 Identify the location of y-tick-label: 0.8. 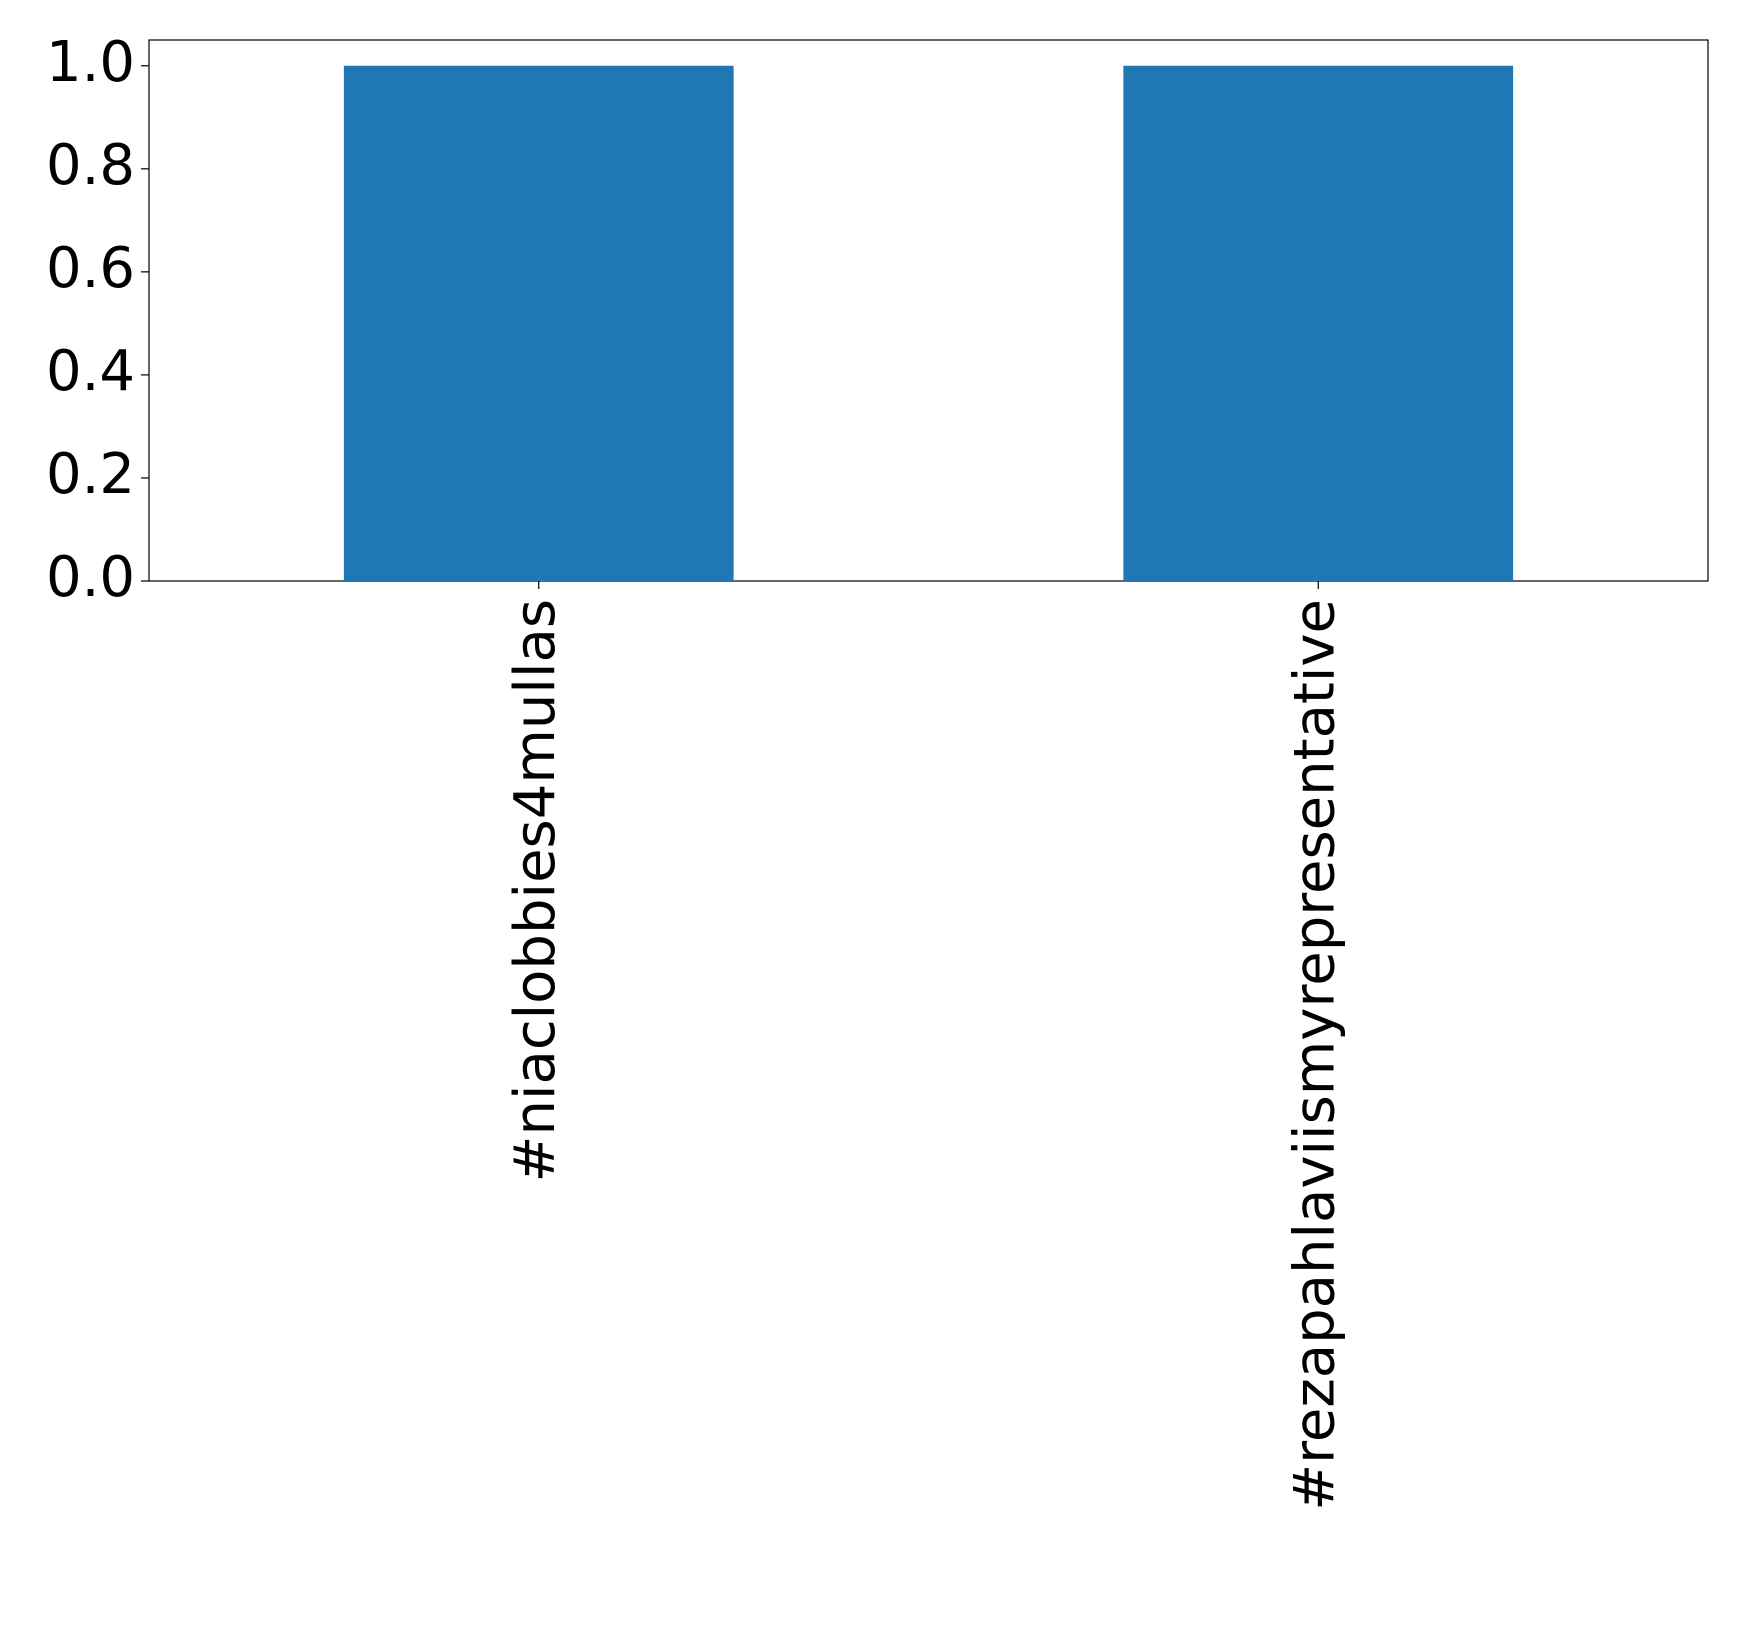
(90, 165).